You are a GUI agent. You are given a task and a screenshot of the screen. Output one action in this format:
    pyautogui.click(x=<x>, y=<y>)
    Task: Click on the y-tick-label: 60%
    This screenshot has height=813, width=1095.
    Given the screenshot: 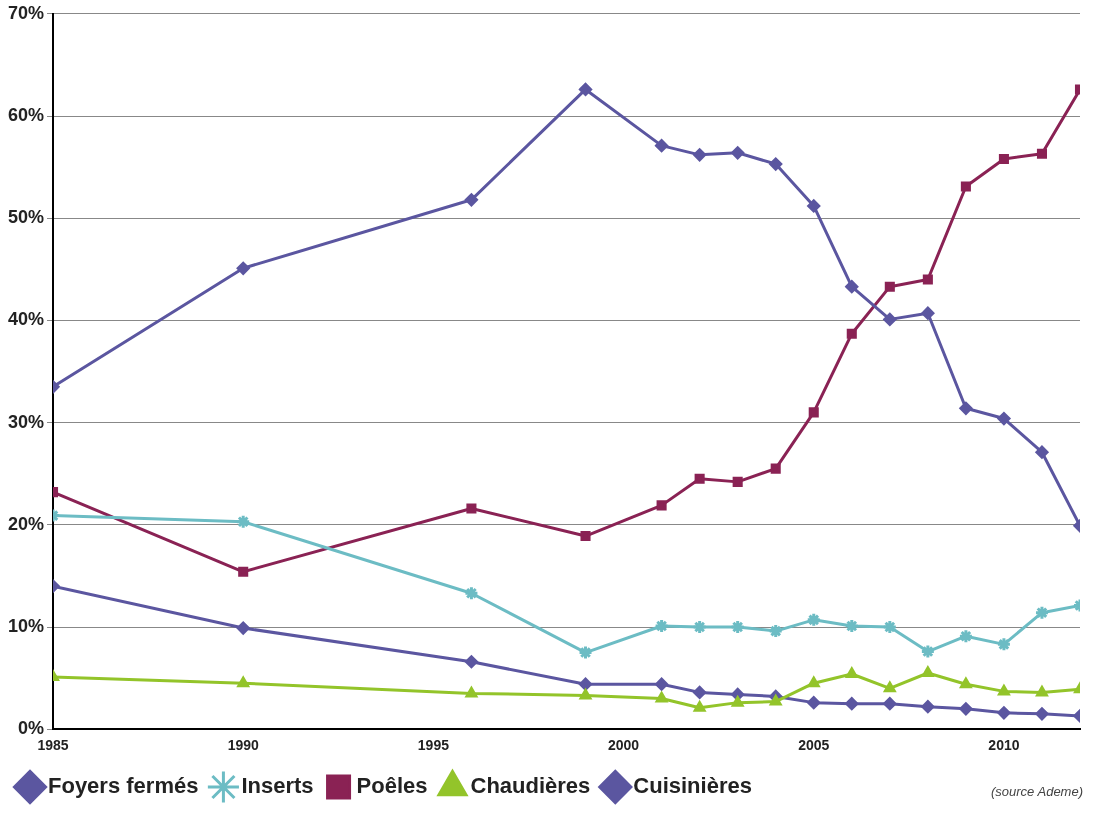 What is the action you would take?
    pyautogui.click(x=26, y=114)
    